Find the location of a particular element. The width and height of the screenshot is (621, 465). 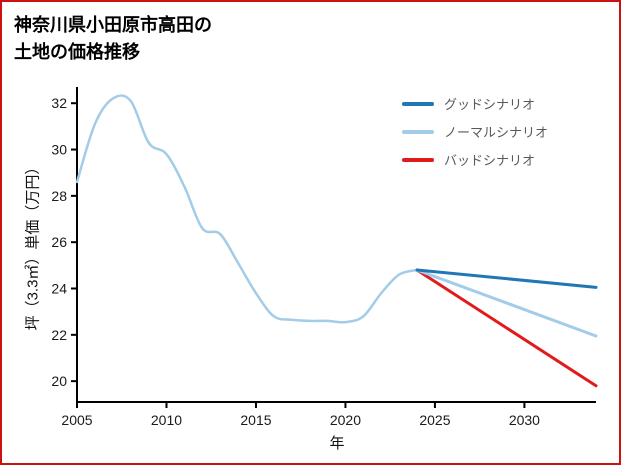

legend-swatch-normal-scenario is located at coordinates (418, 131).